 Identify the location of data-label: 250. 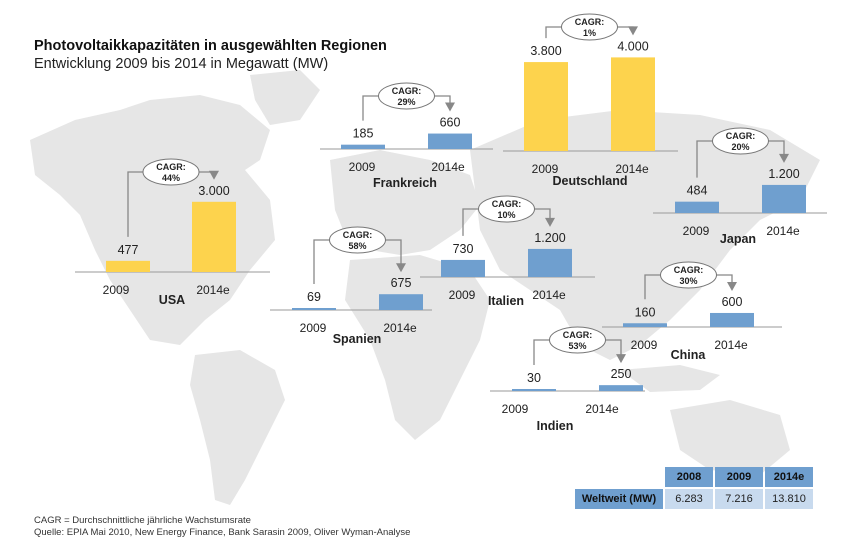
(621, 374).